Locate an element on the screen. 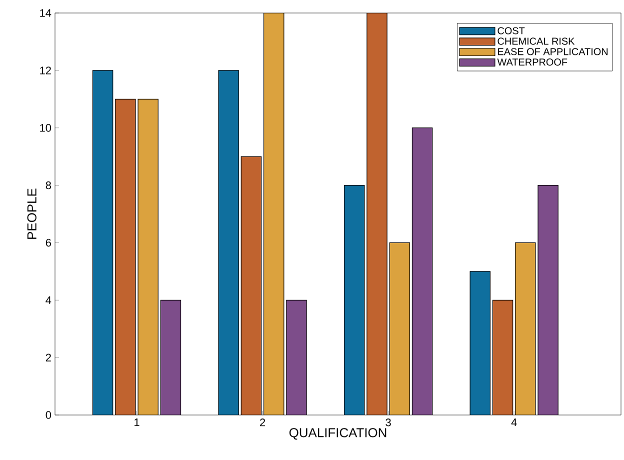  legend-label: CHEMICAL RISK is located at coordinates (536, 41).